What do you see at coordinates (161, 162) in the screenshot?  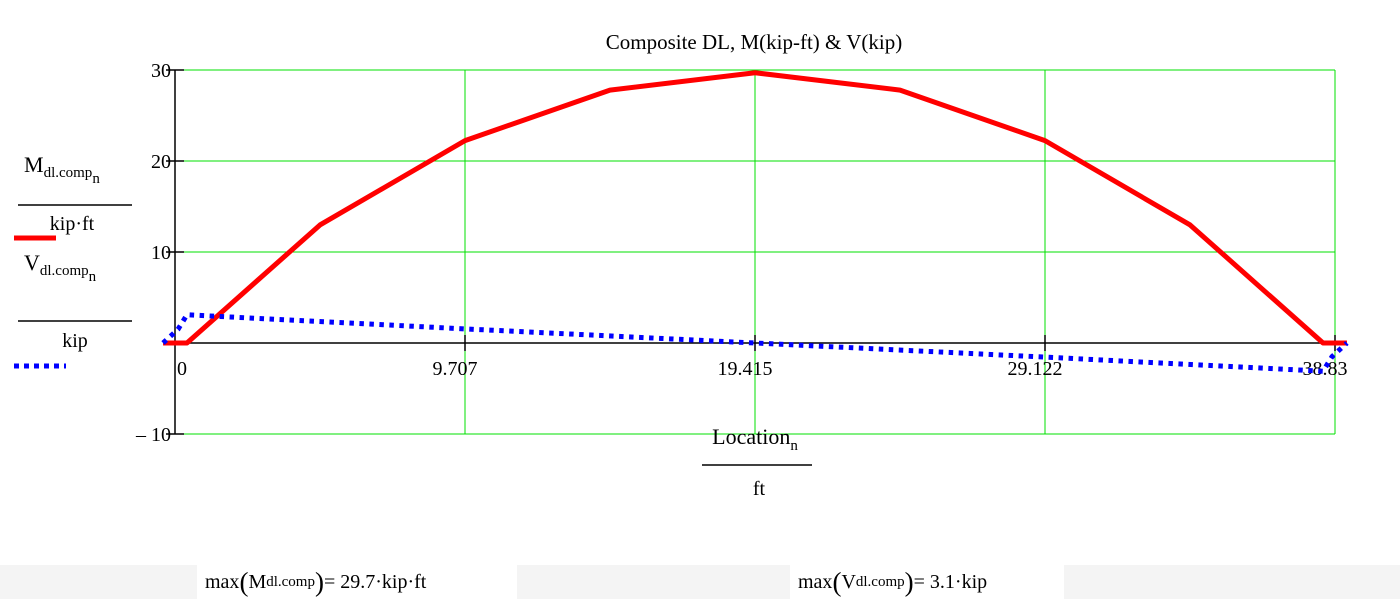 I see `y-tick-label: 20` at bounding box center [161, 162].